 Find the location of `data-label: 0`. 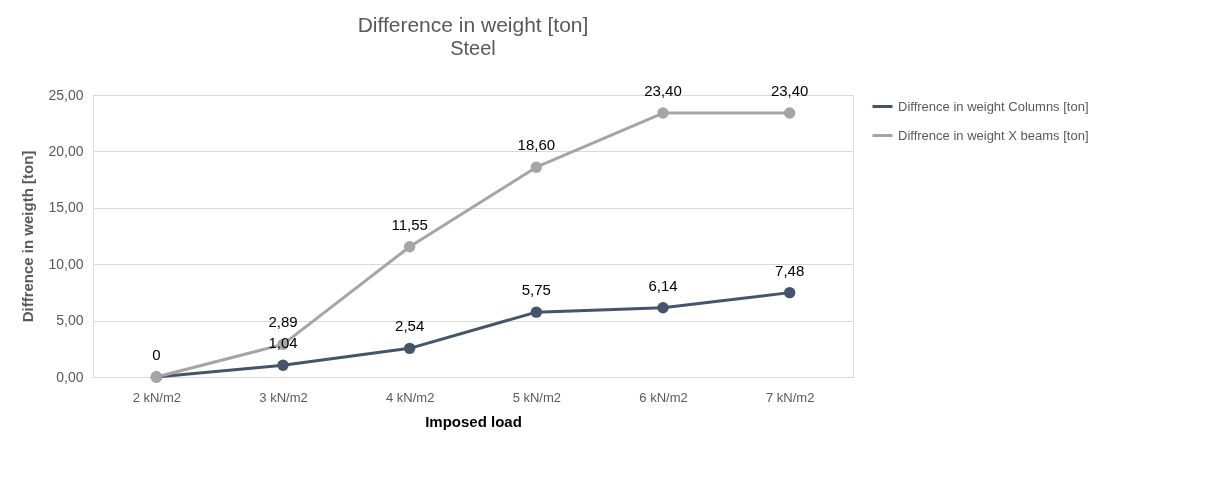

data-label: 0 is located at coordinates (156, 354).